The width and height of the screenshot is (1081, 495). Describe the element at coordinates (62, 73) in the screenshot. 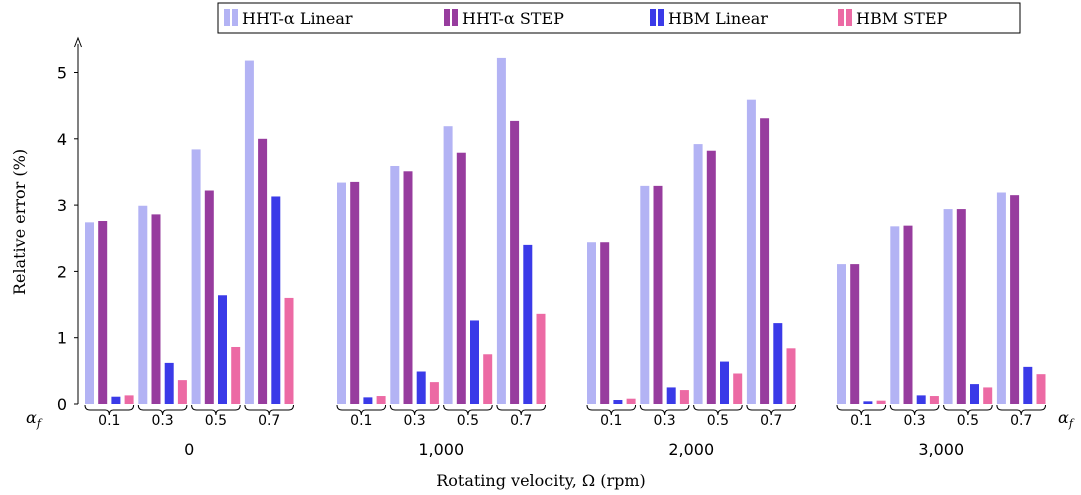

I see `y-tick-label: 5` at that location.